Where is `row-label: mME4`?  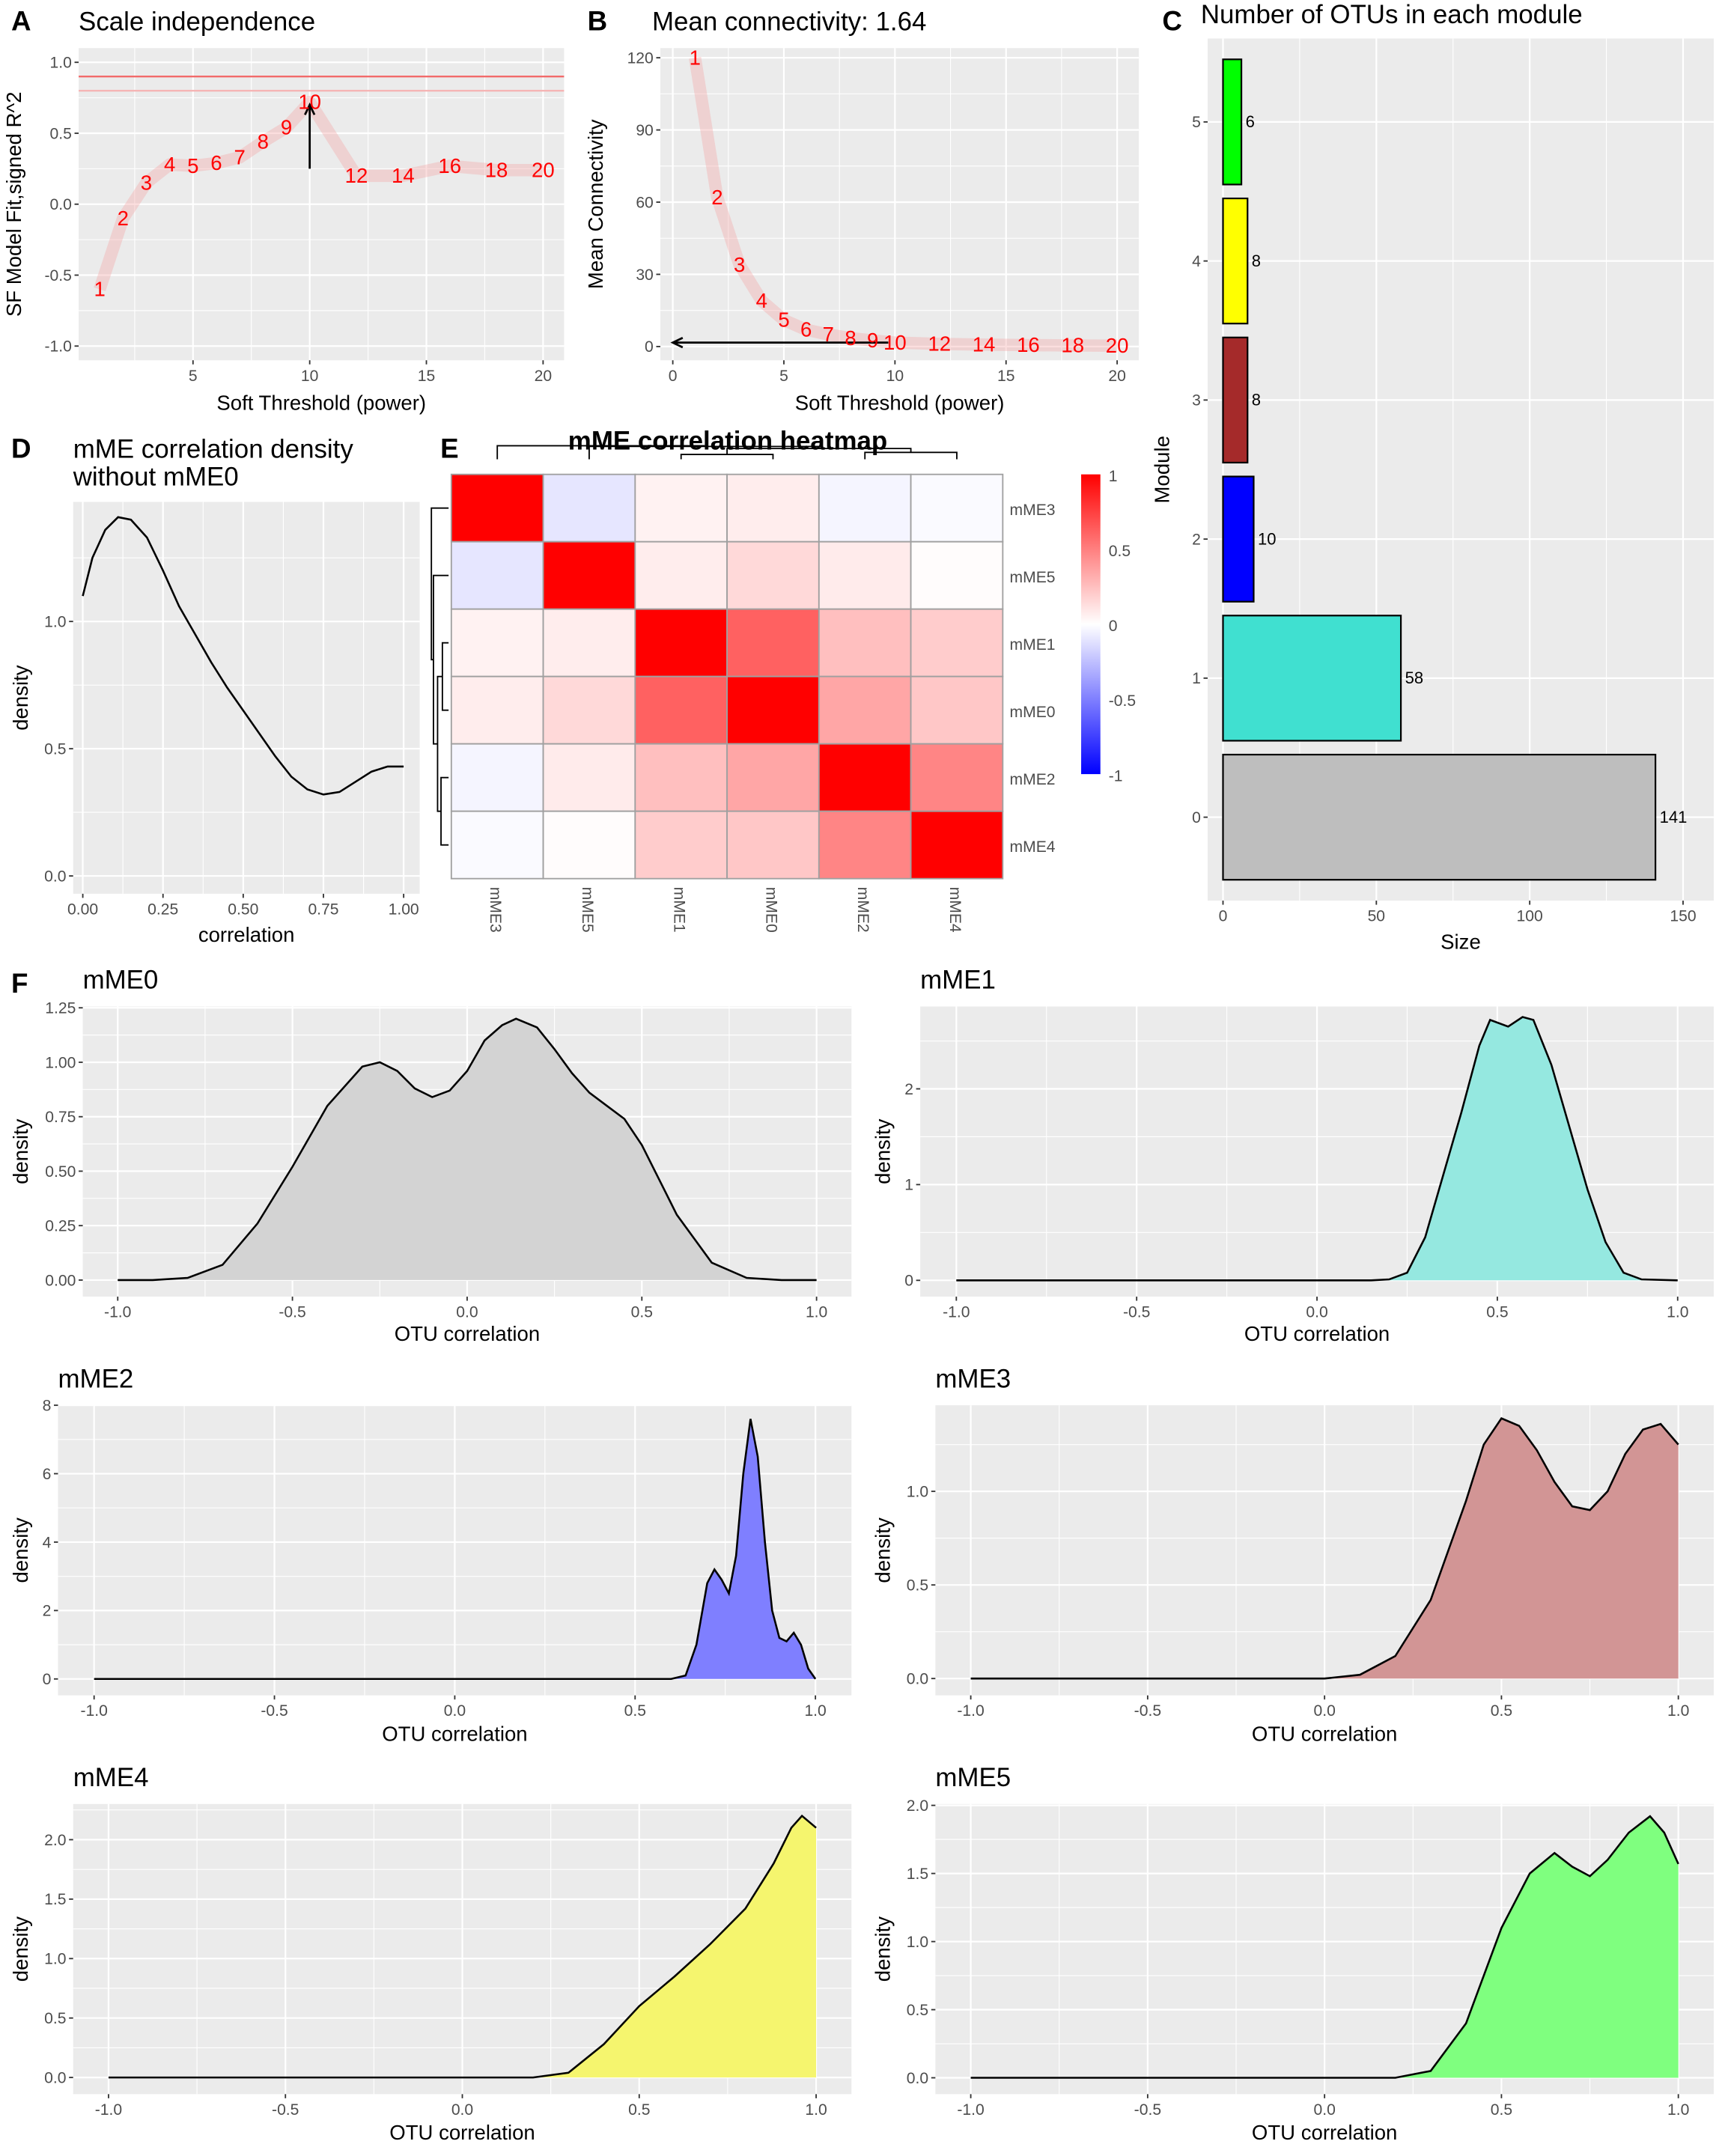
row-label: mME4 is located at coordinates (1033, 847).